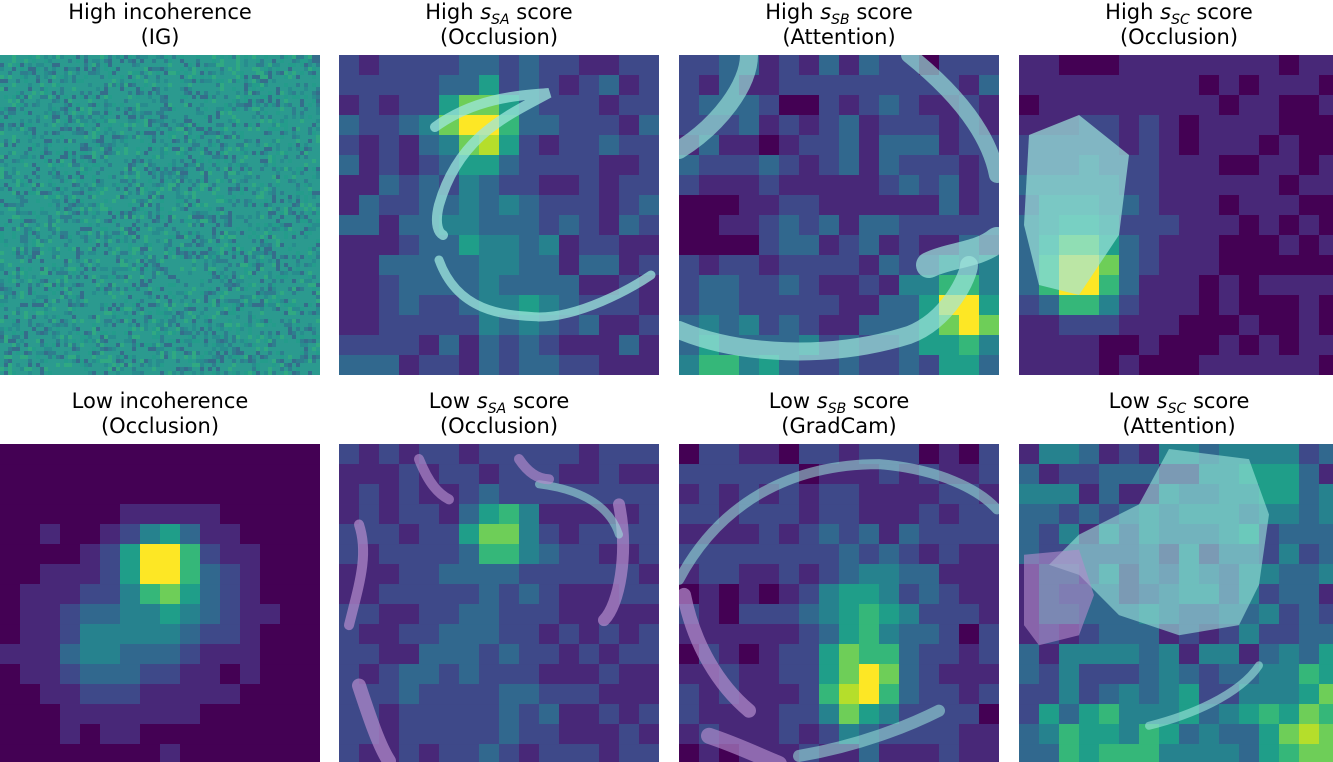 The width and height of the screenshot is (1333, 762). Describe the element at coordinates (160, 12) in the screenshot. I see `panel-title: High incoherence` at that location.